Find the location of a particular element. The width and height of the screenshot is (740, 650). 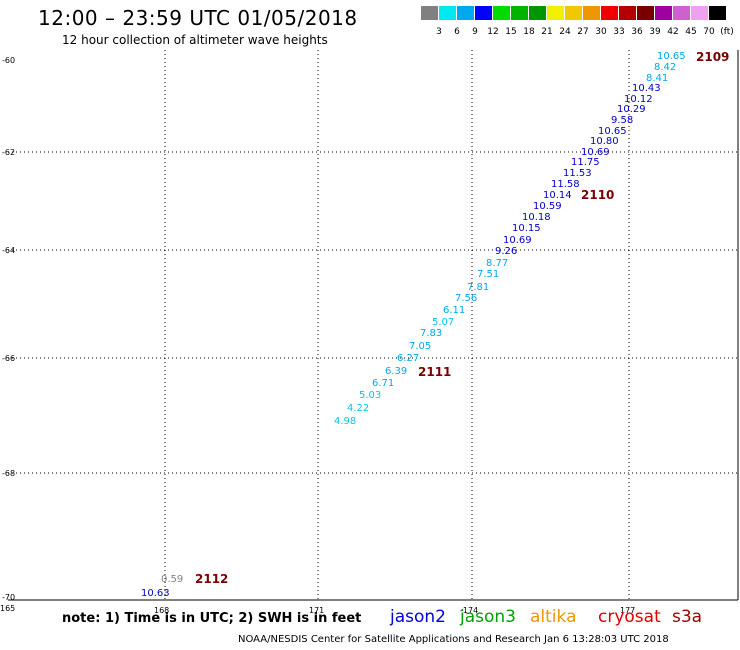

longitude-label: 168 is located at coordinates (162, 610).